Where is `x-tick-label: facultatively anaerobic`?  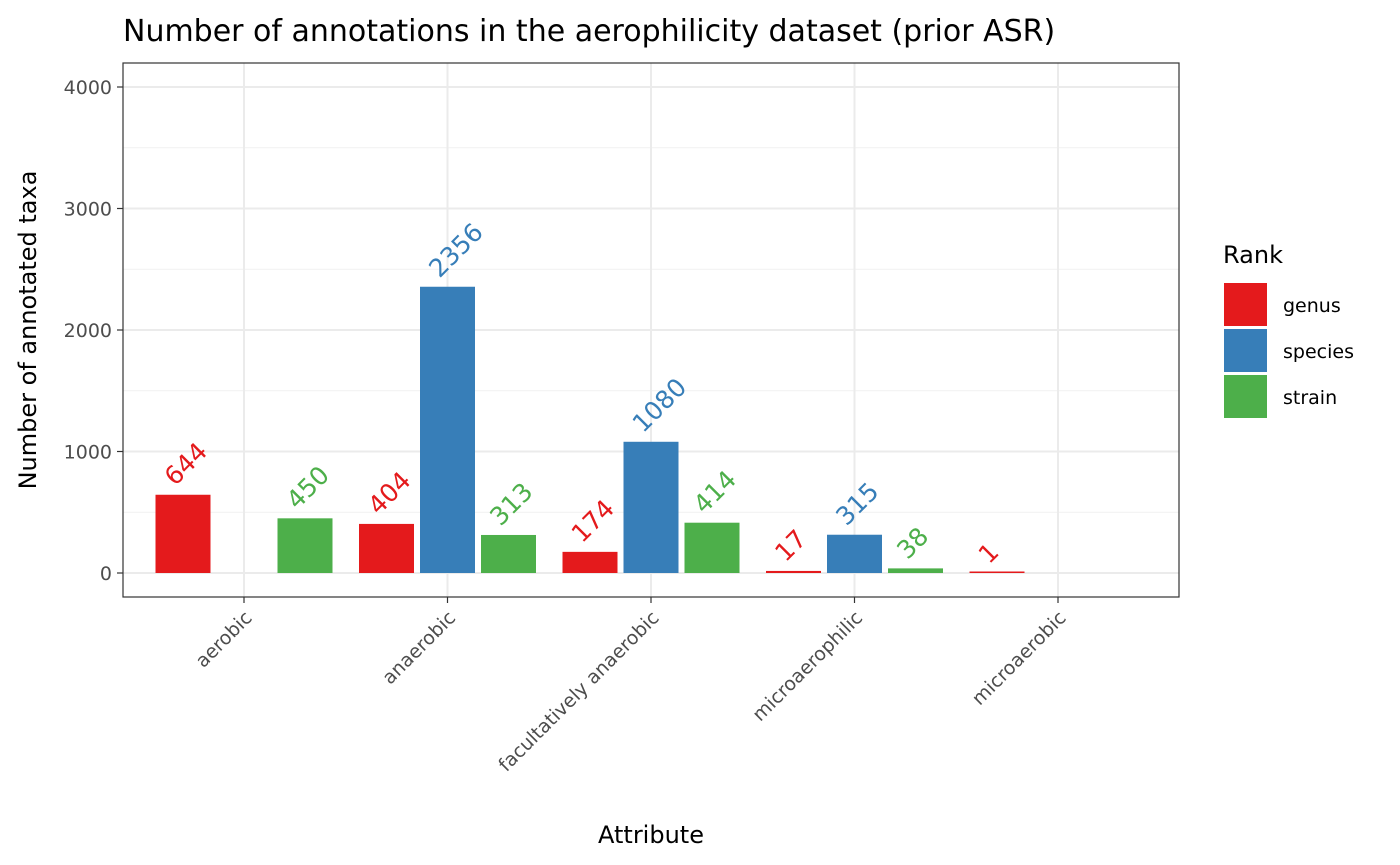
x-tick-label: facultatively anaerobic is located at coordinates (578, 691).